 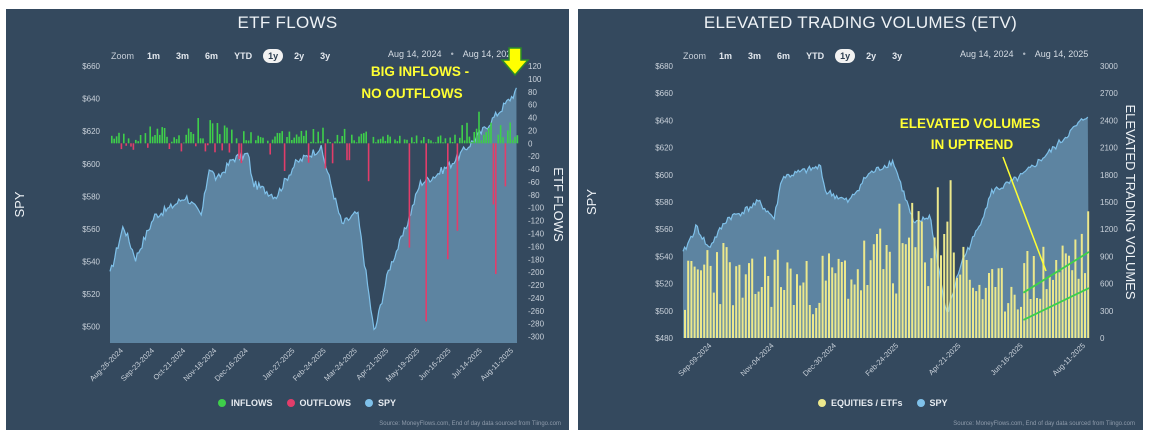 I want to click on y-tick-label: $520, so click(x=664, y=284).